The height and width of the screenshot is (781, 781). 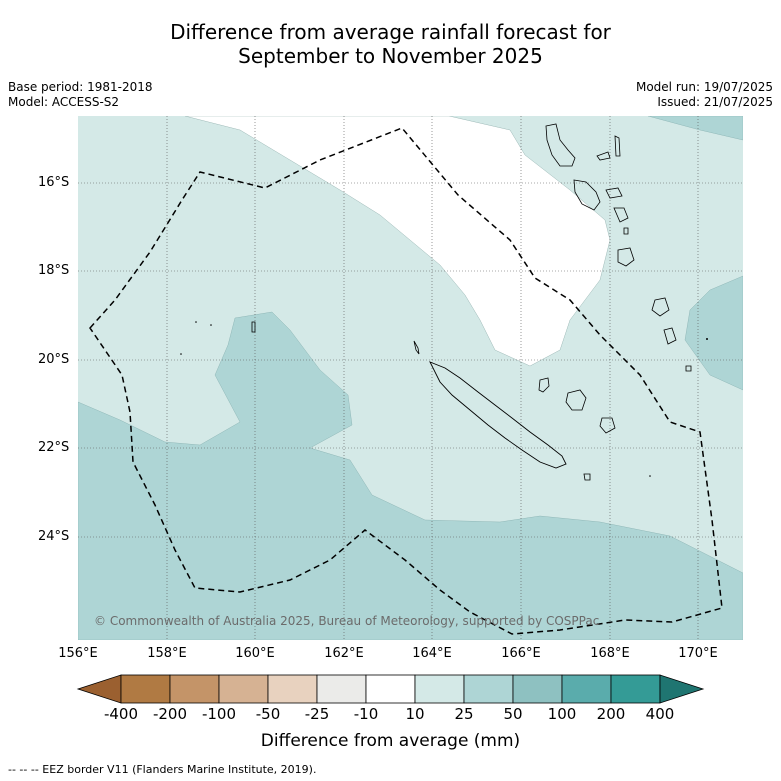 I want to click on vanuatu-pentecost, so click(x=617, y=146).